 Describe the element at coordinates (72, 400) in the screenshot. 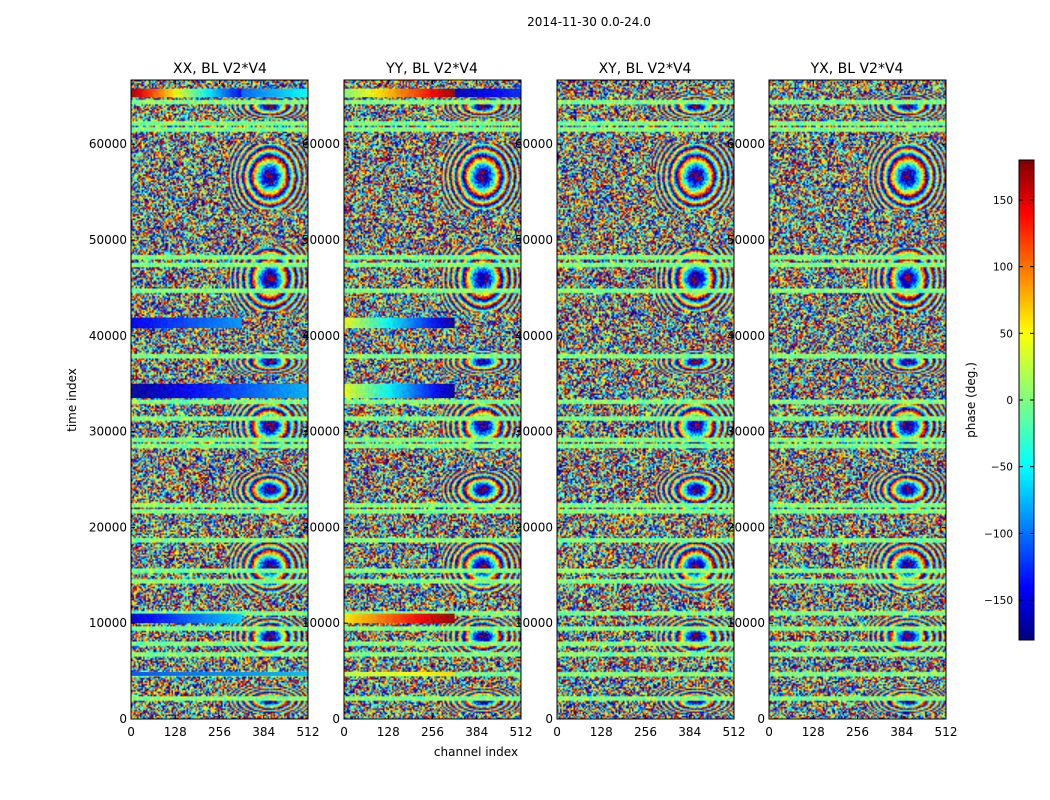

I see `y-axis-label: time index` at that location.